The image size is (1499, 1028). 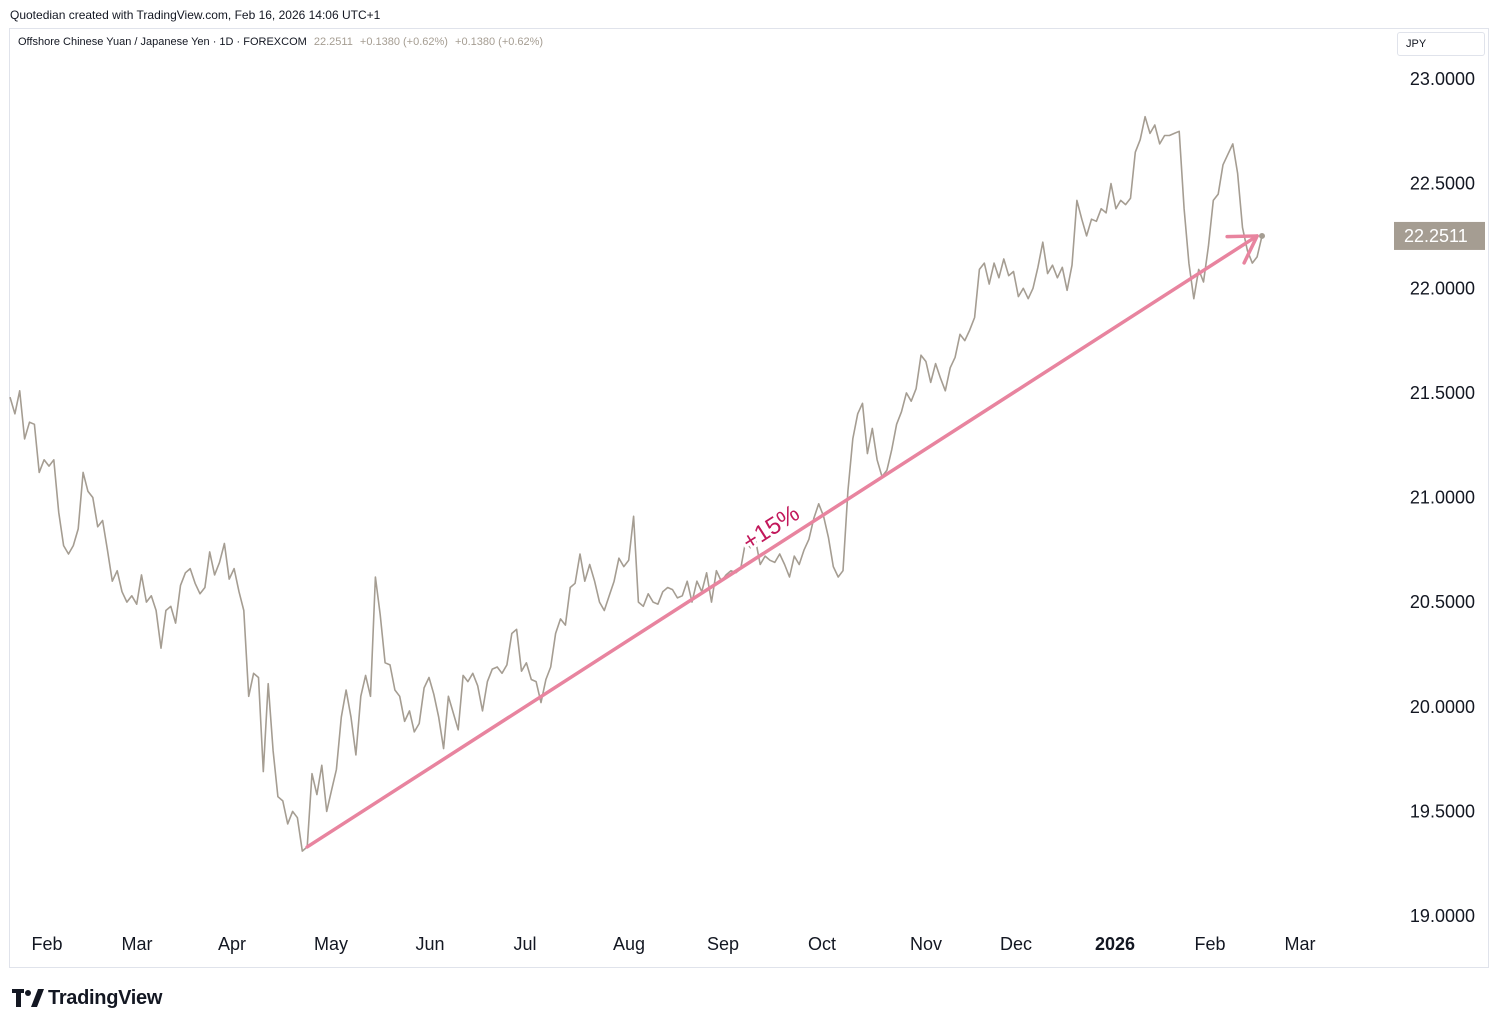 I want to click on change-value-2: +0.1380 (+0.62%), so click(x=499, y=42).